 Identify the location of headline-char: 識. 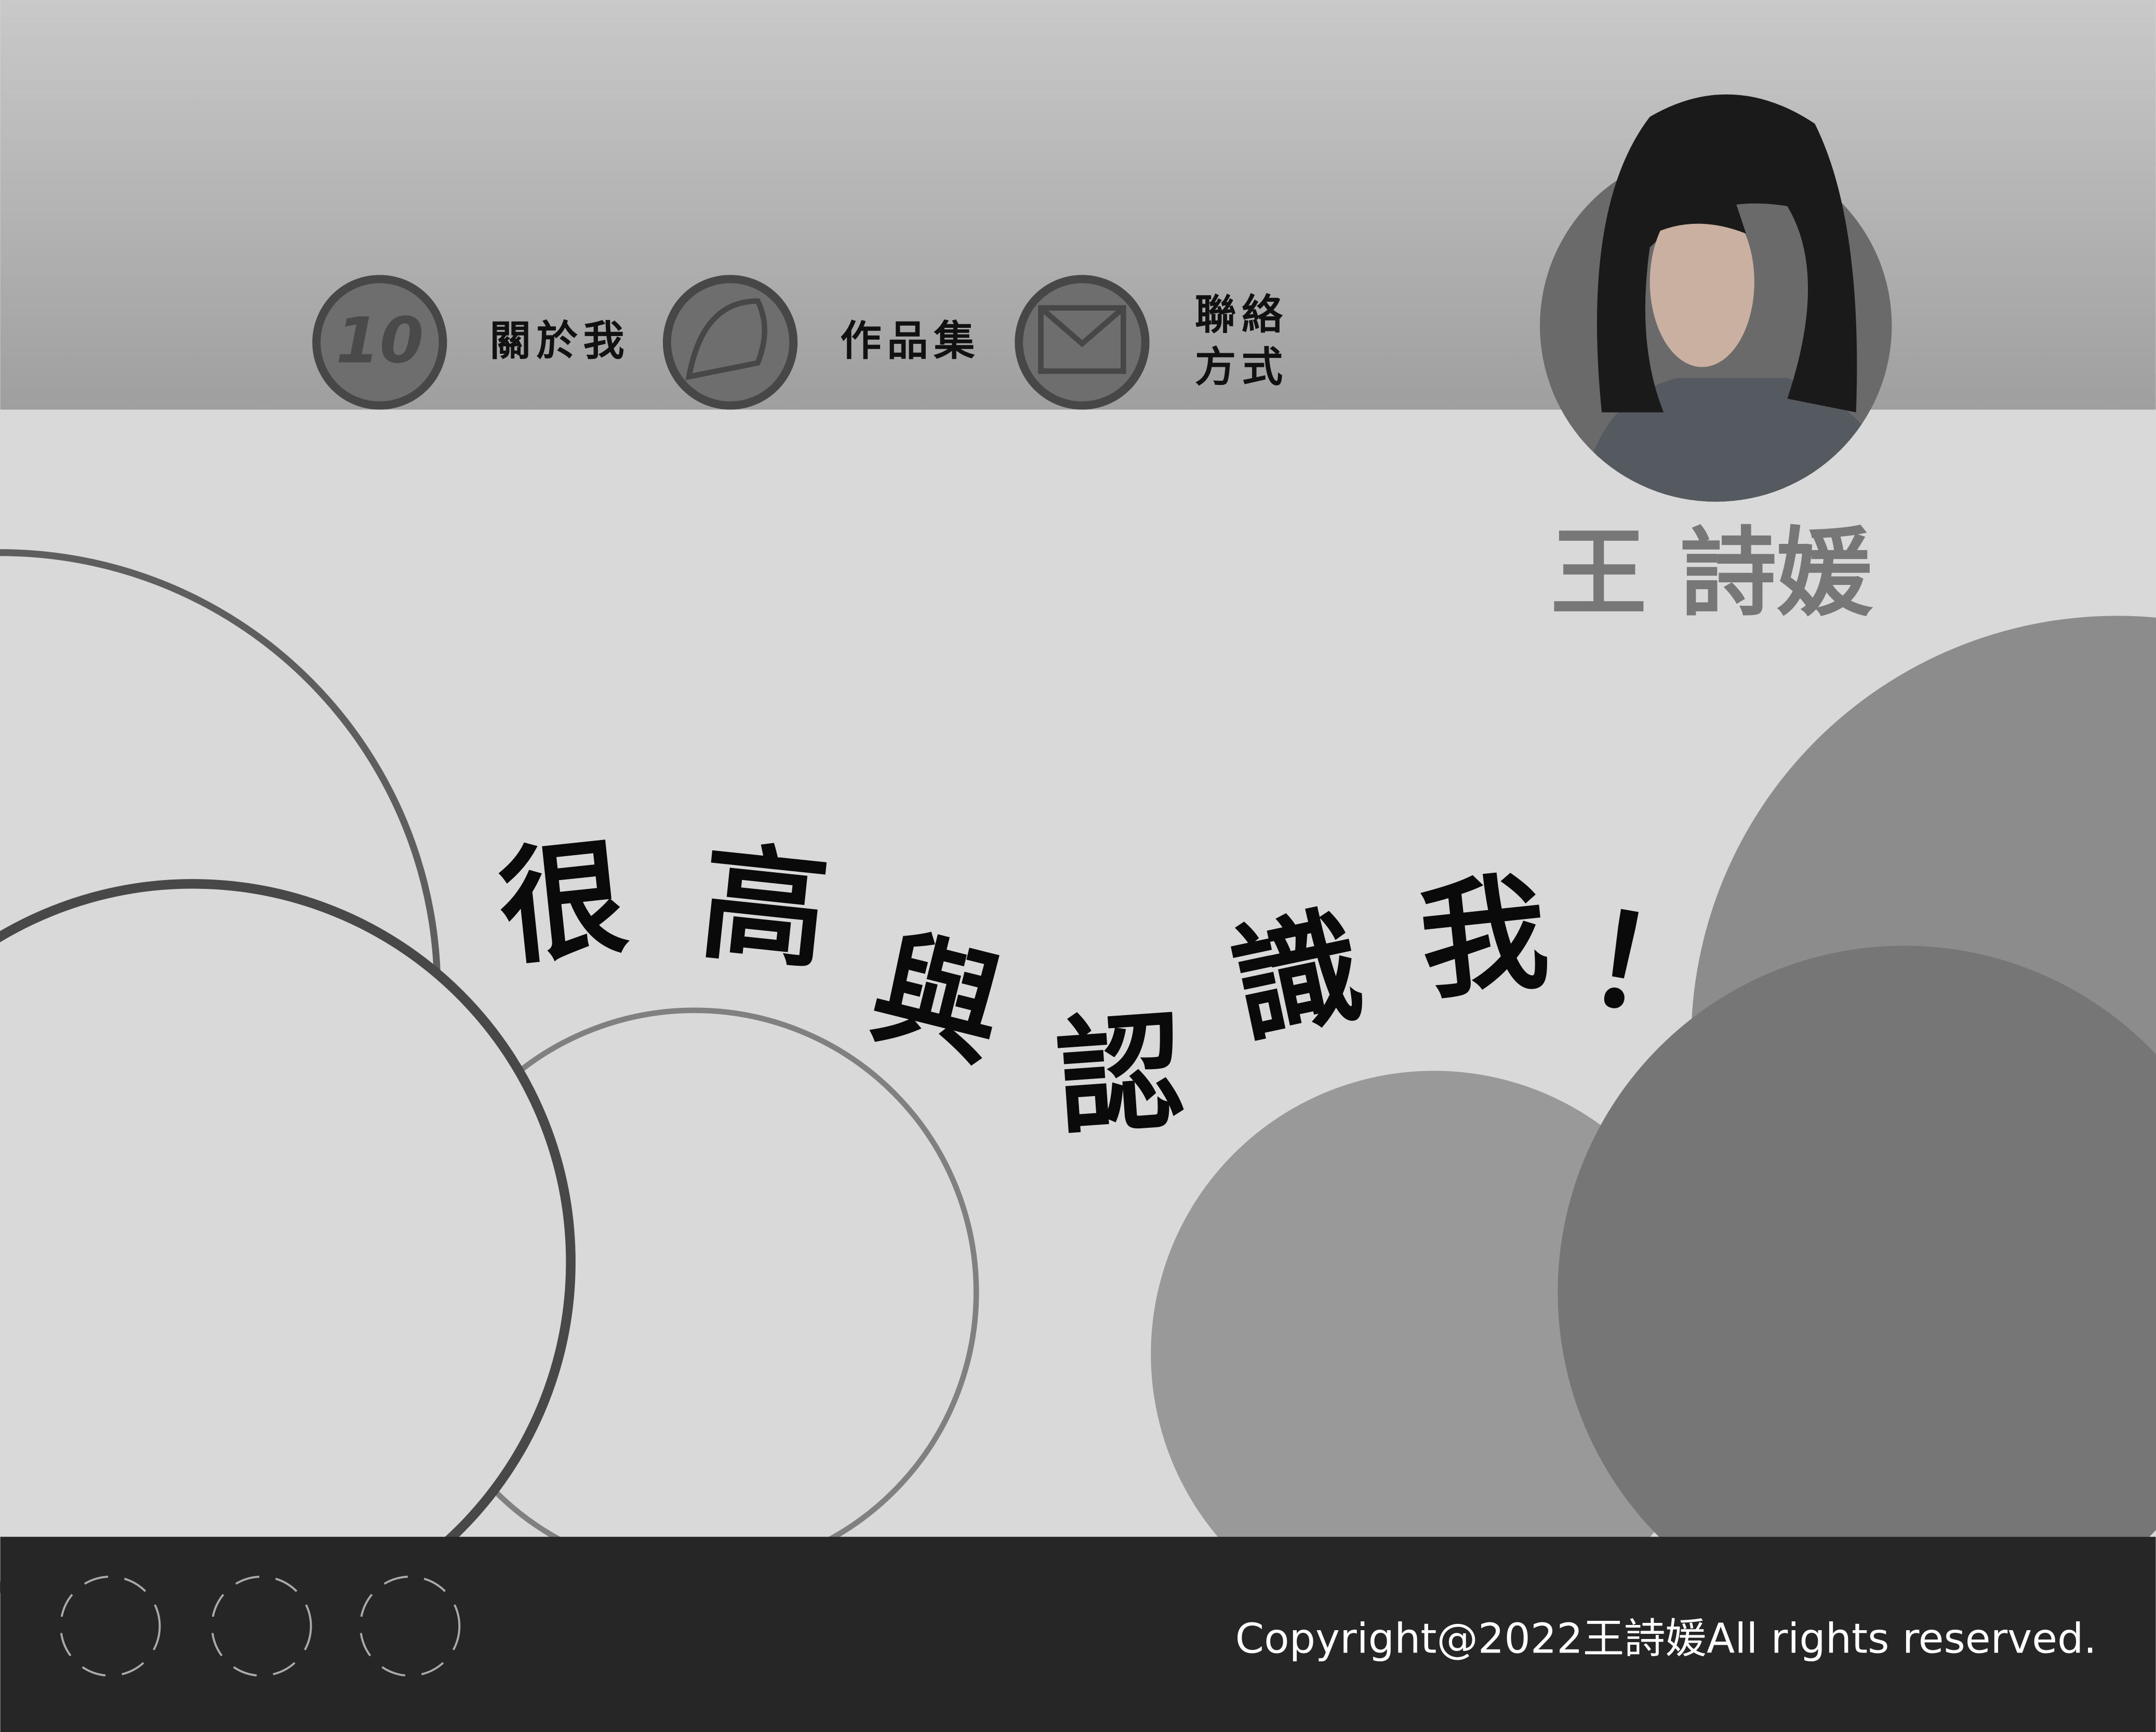
(1297, 975).